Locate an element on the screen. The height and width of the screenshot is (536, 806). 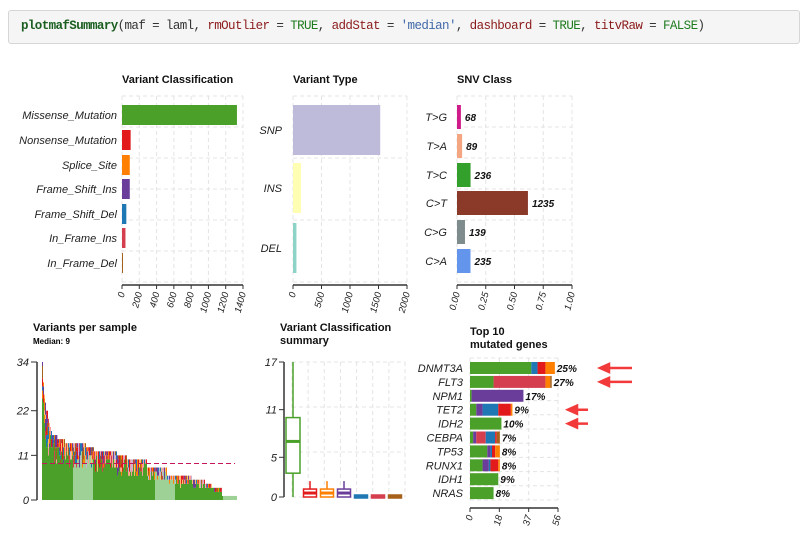
category-label: Frame_Shift_Ins is located at coordinates (76, 190).